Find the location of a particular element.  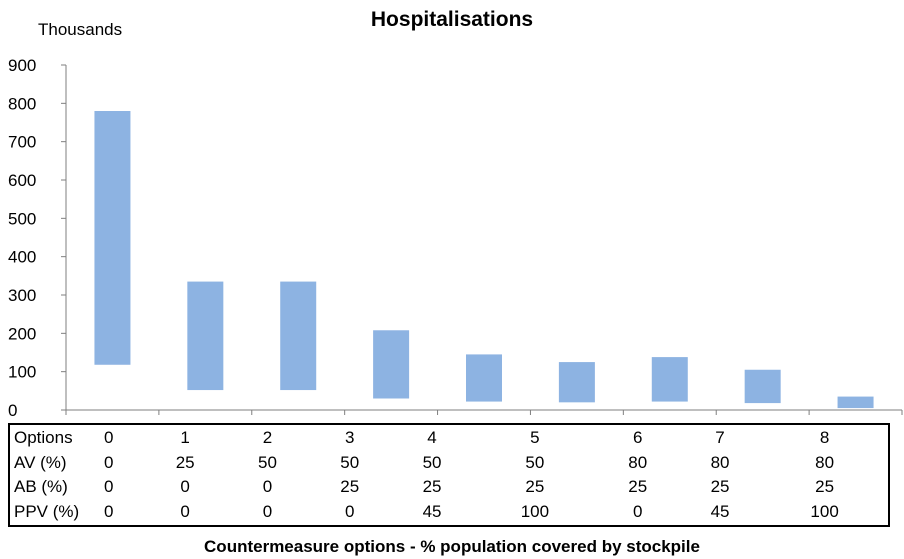

y-tick-label: 500 is located at coordinates (22, 218).